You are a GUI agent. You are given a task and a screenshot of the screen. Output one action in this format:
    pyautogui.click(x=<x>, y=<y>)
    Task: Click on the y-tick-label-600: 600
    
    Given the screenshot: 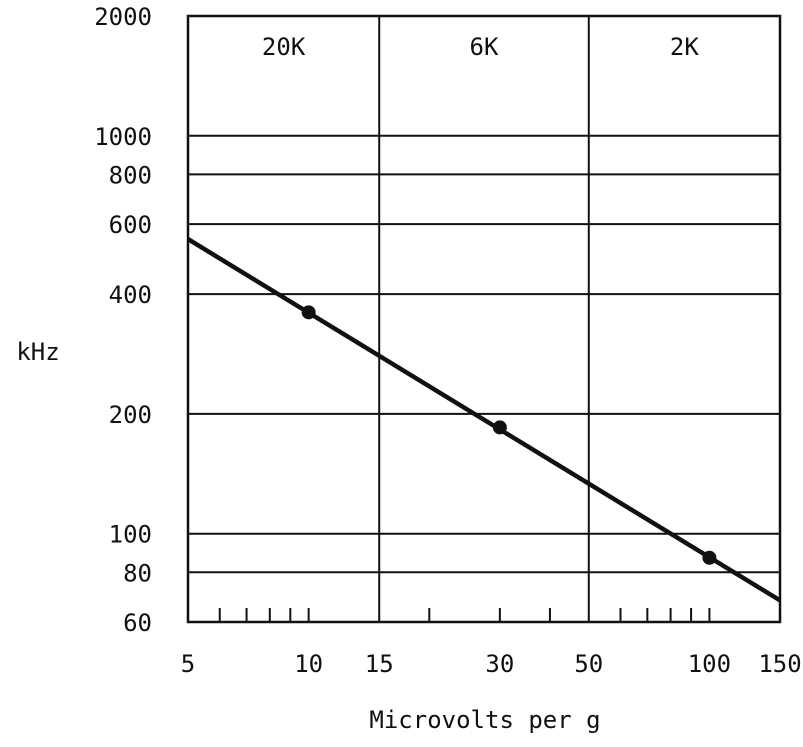 What is the action you would take?
    pyautogui.click(x=130, y=225)
    